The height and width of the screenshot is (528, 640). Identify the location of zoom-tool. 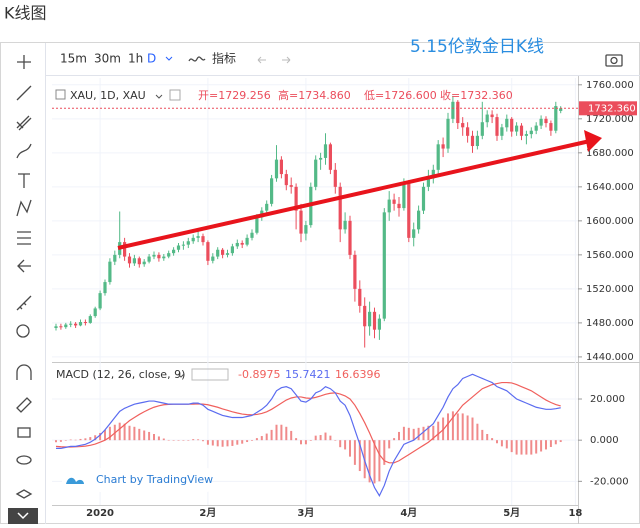
(23, 331).